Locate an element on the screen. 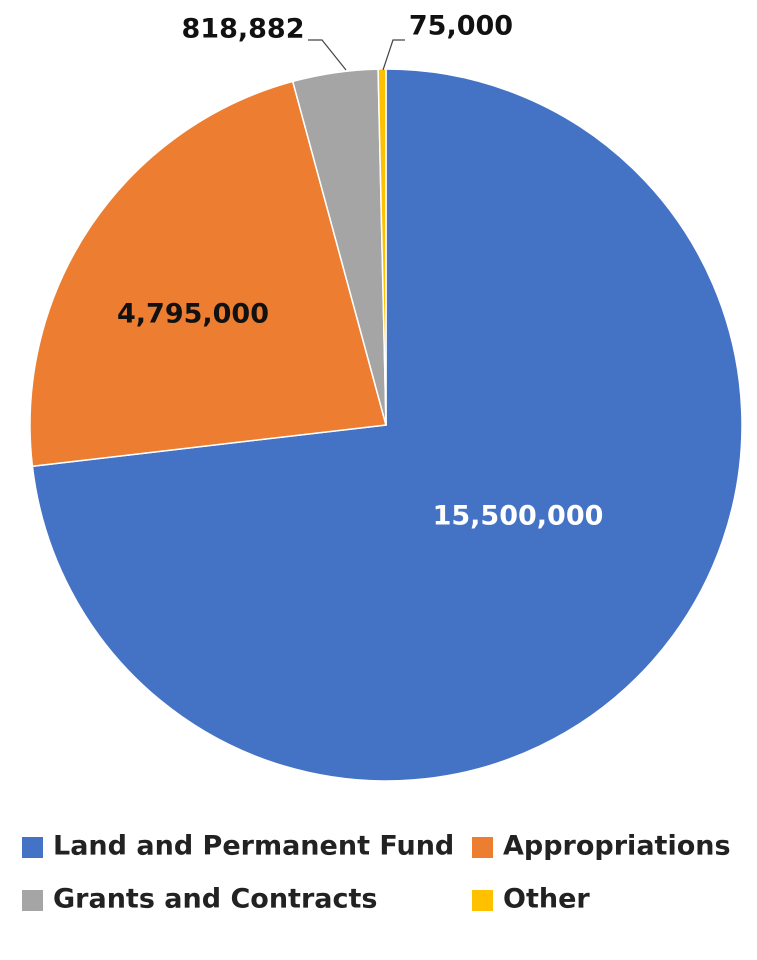 The image size is (757, 960). legend-item-land-and-permanent-fund: Land and Permanent Fund is located at coordinates (238, 846).